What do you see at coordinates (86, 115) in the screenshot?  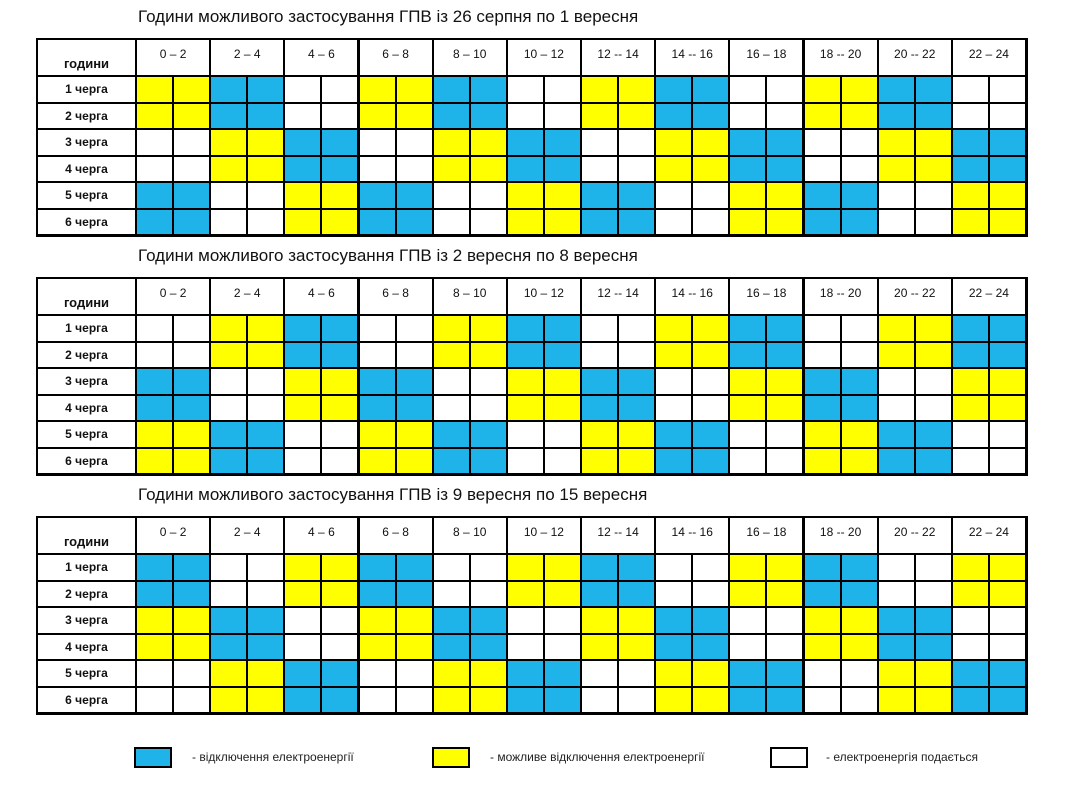 I see `queue-label: 2 черга` at bounding box center [86, 115].